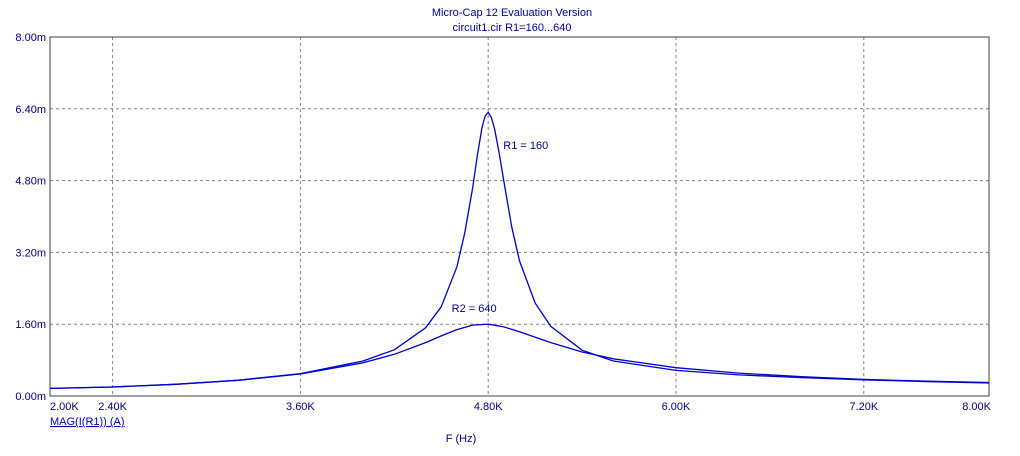 This screenshot has width=1020, height=456. I want to click on y-tick-label: 1.60m, so click(30, 325).